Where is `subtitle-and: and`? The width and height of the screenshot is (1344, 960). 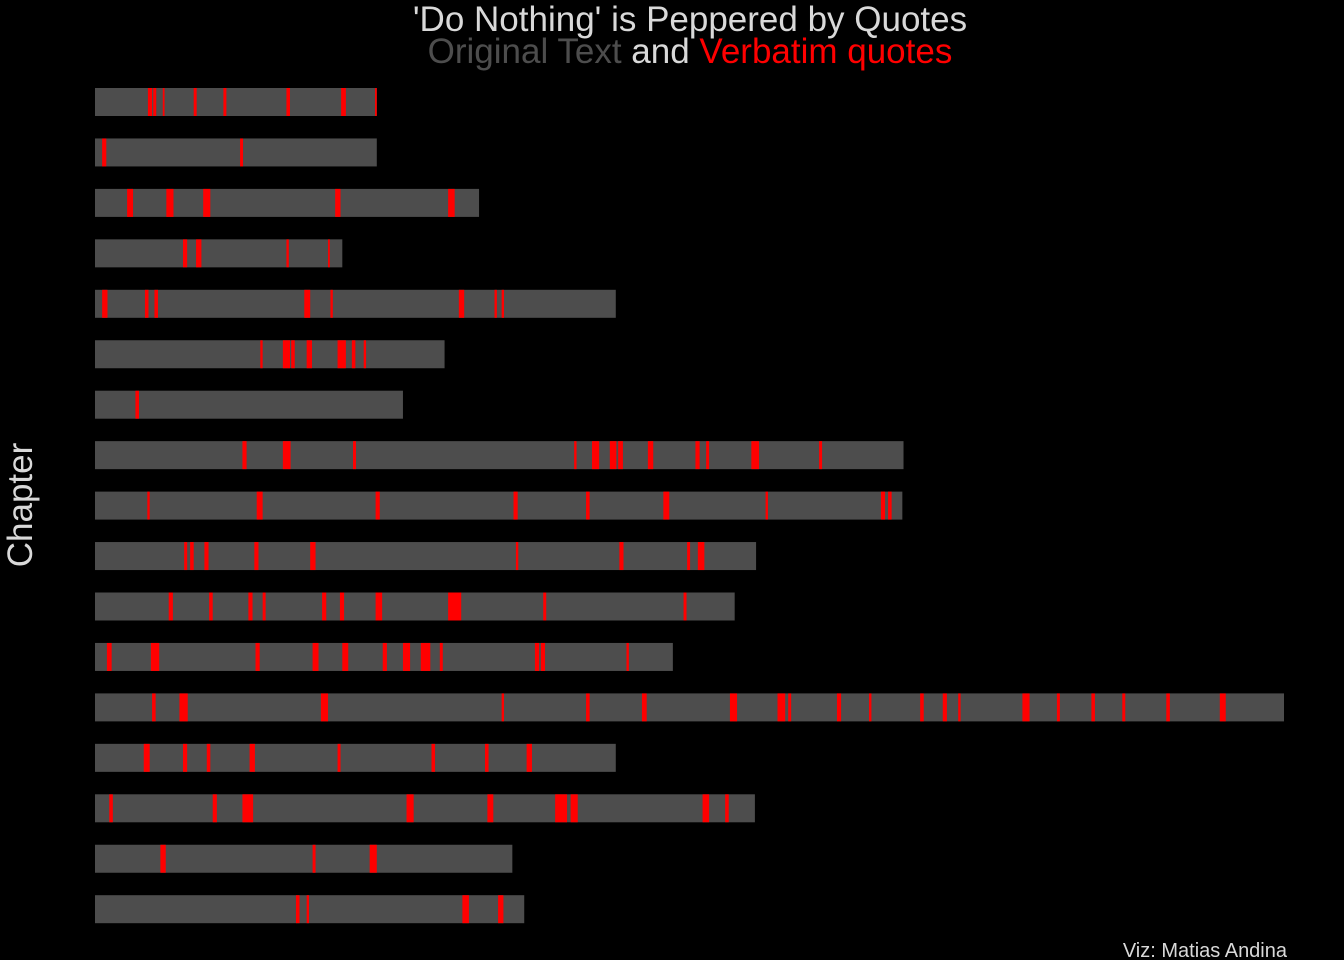 subtitle-and: and is located at coordinates (661, 51).